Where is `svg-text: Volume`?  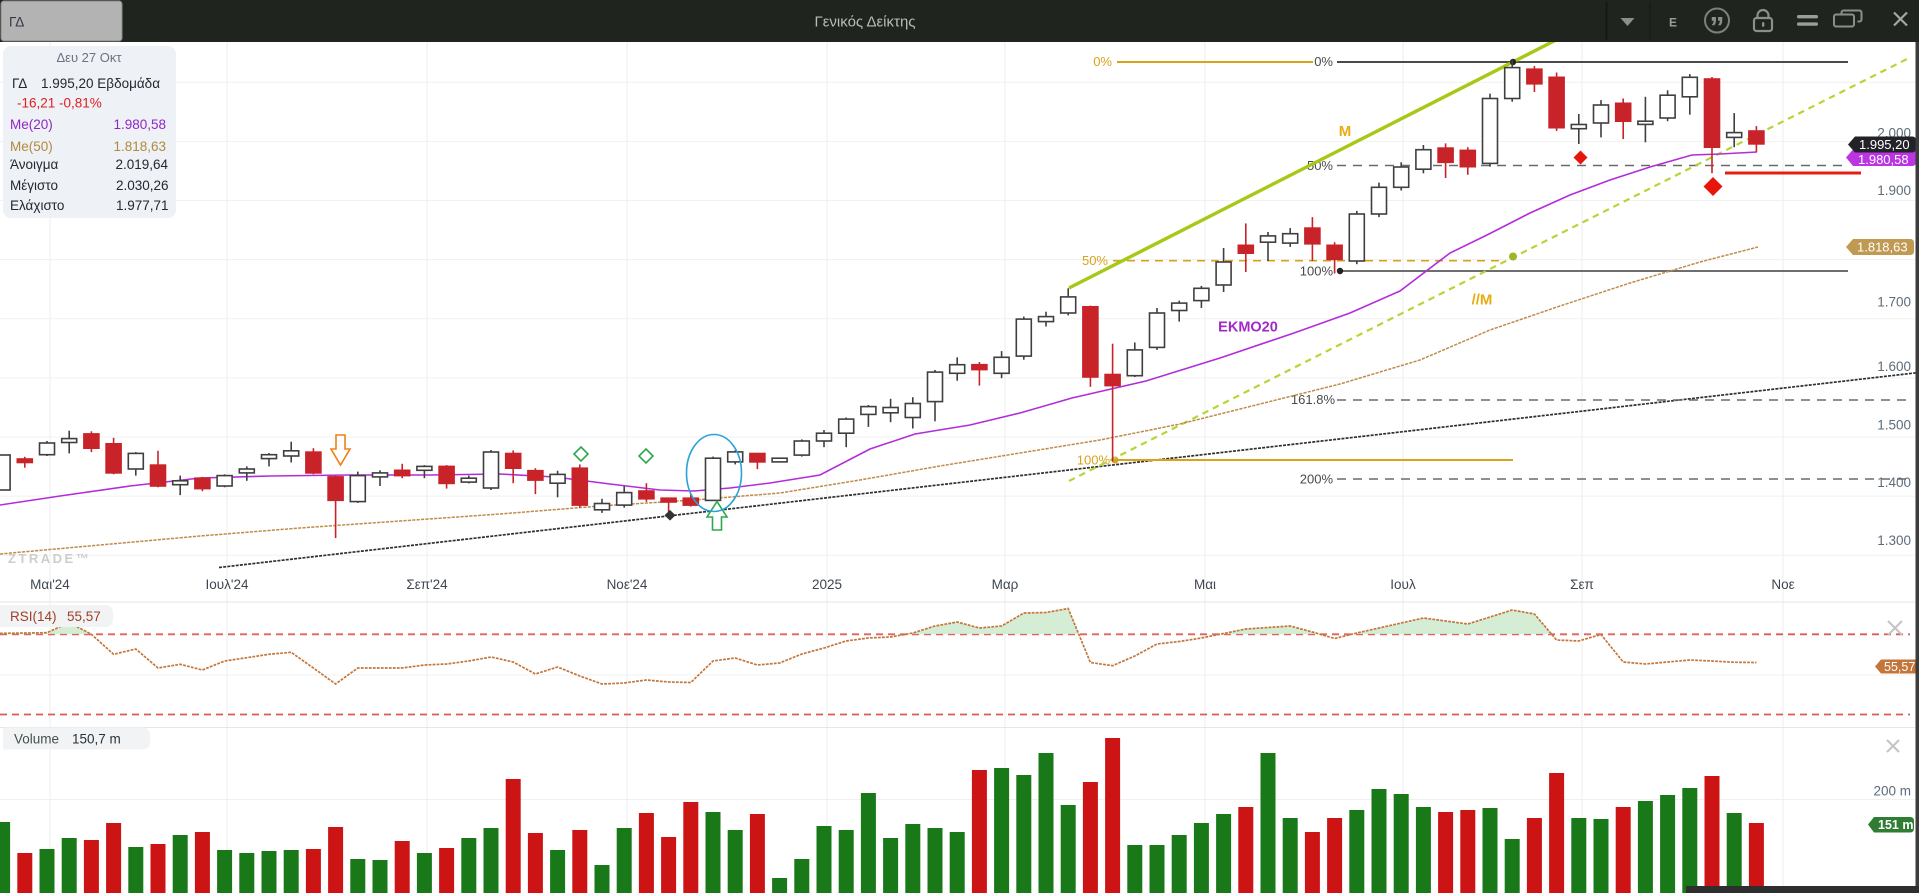 svg-text: Volume is located at coordinates (36, 739).